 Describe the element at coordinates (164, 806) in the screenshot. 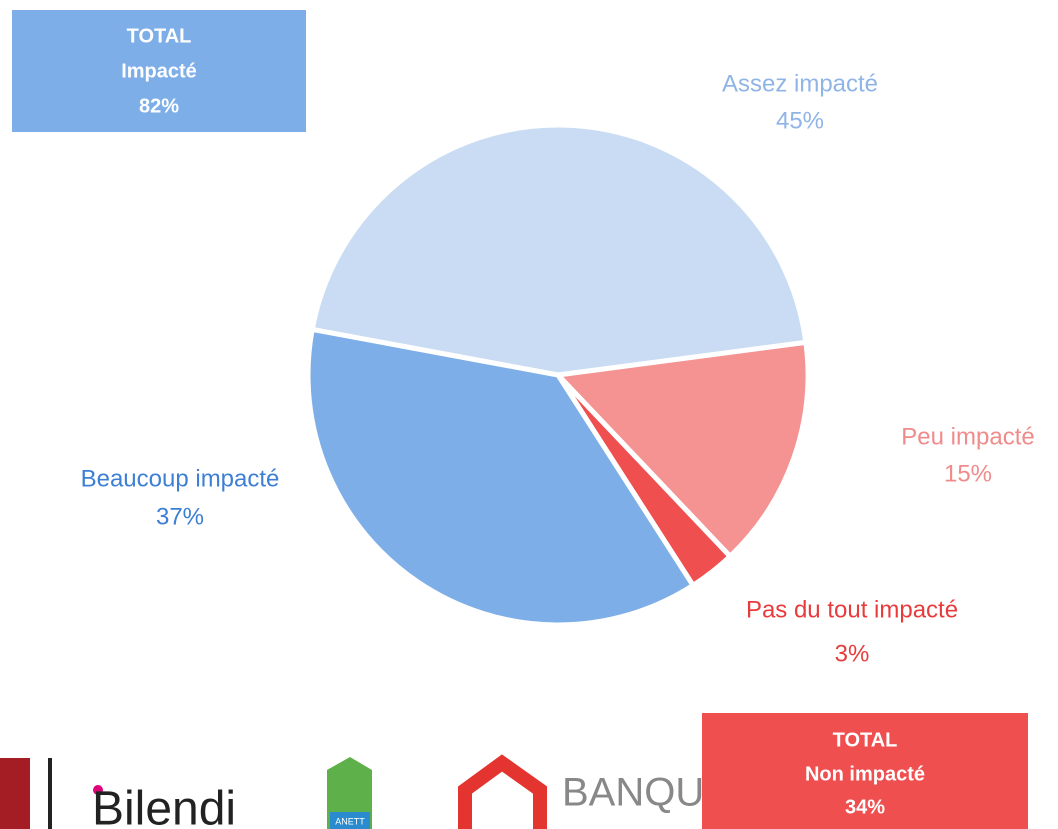

I see `logo-text: Bilendi` at that location.